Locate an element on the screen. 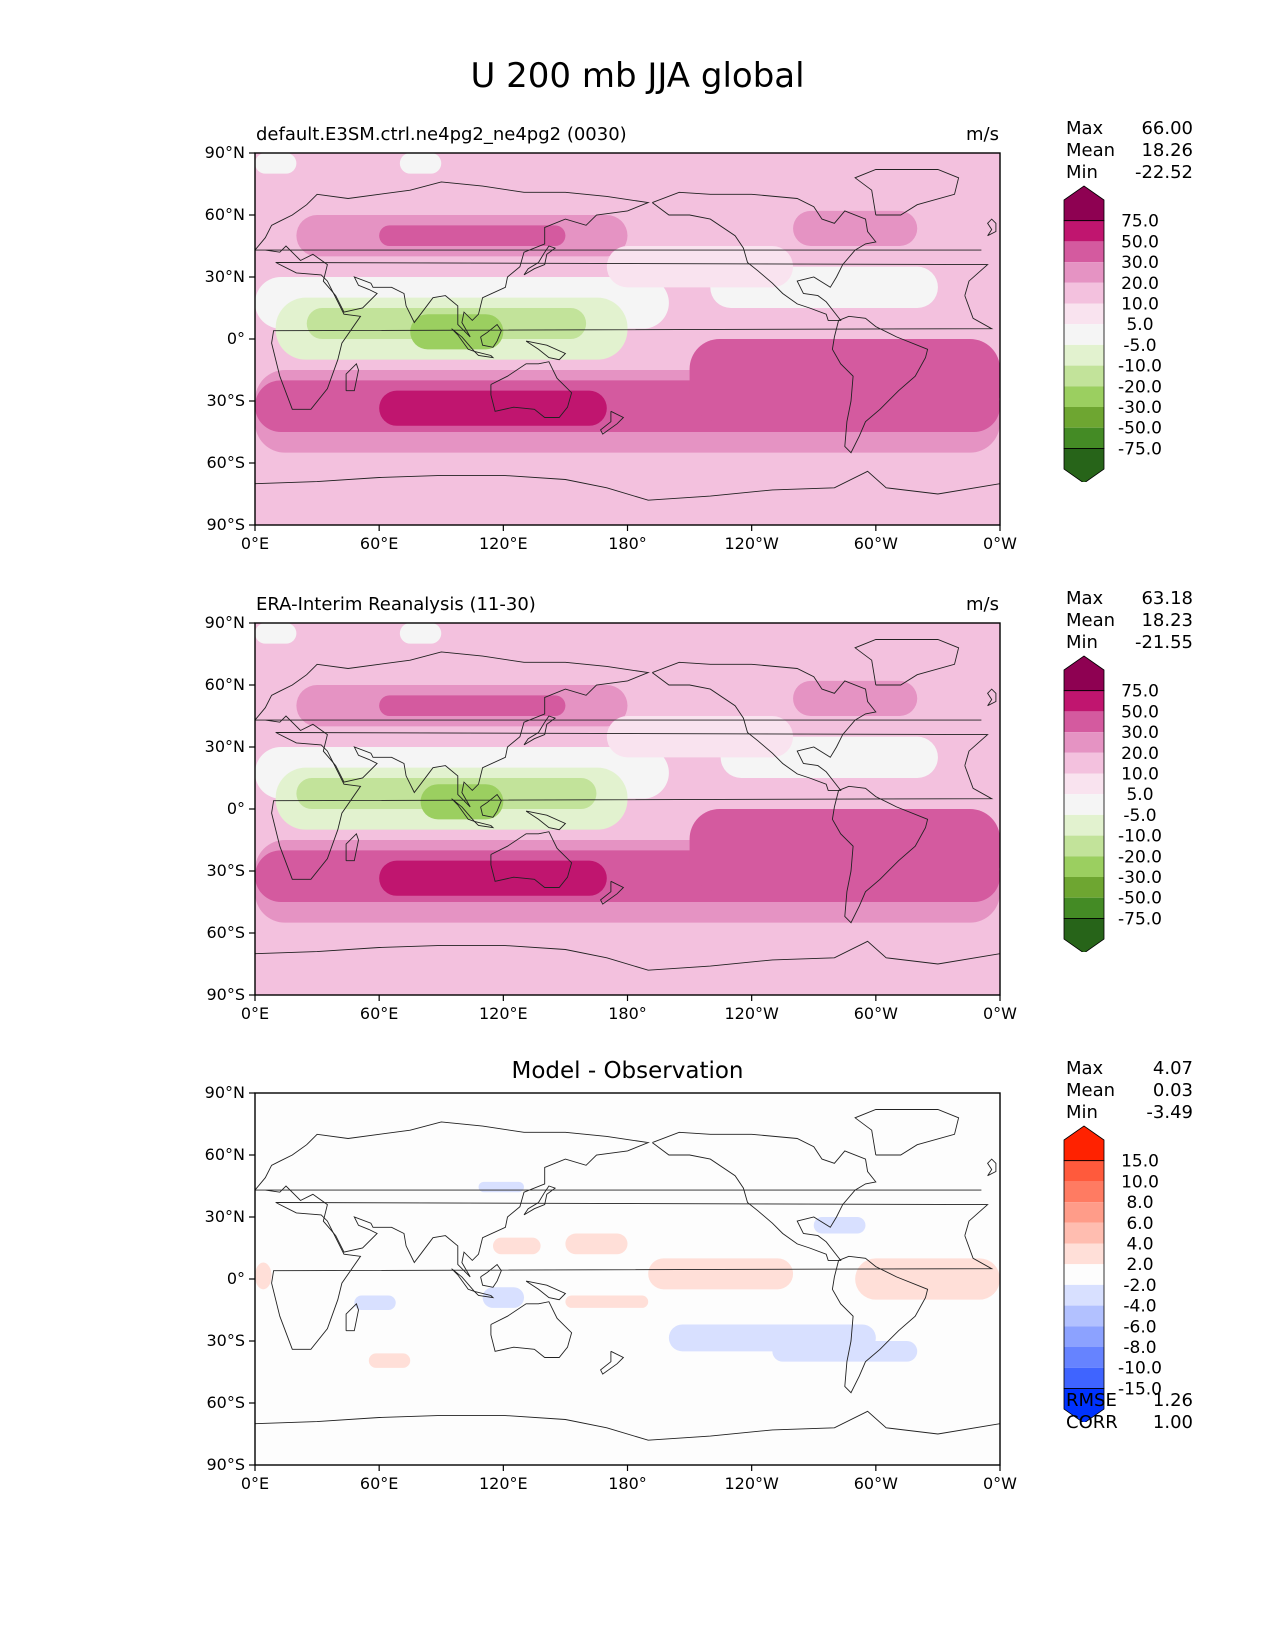 This screenshot has height=1650, width=1275. colorbar-tick-label: -50.0 is located at coordinates (1140, 429).